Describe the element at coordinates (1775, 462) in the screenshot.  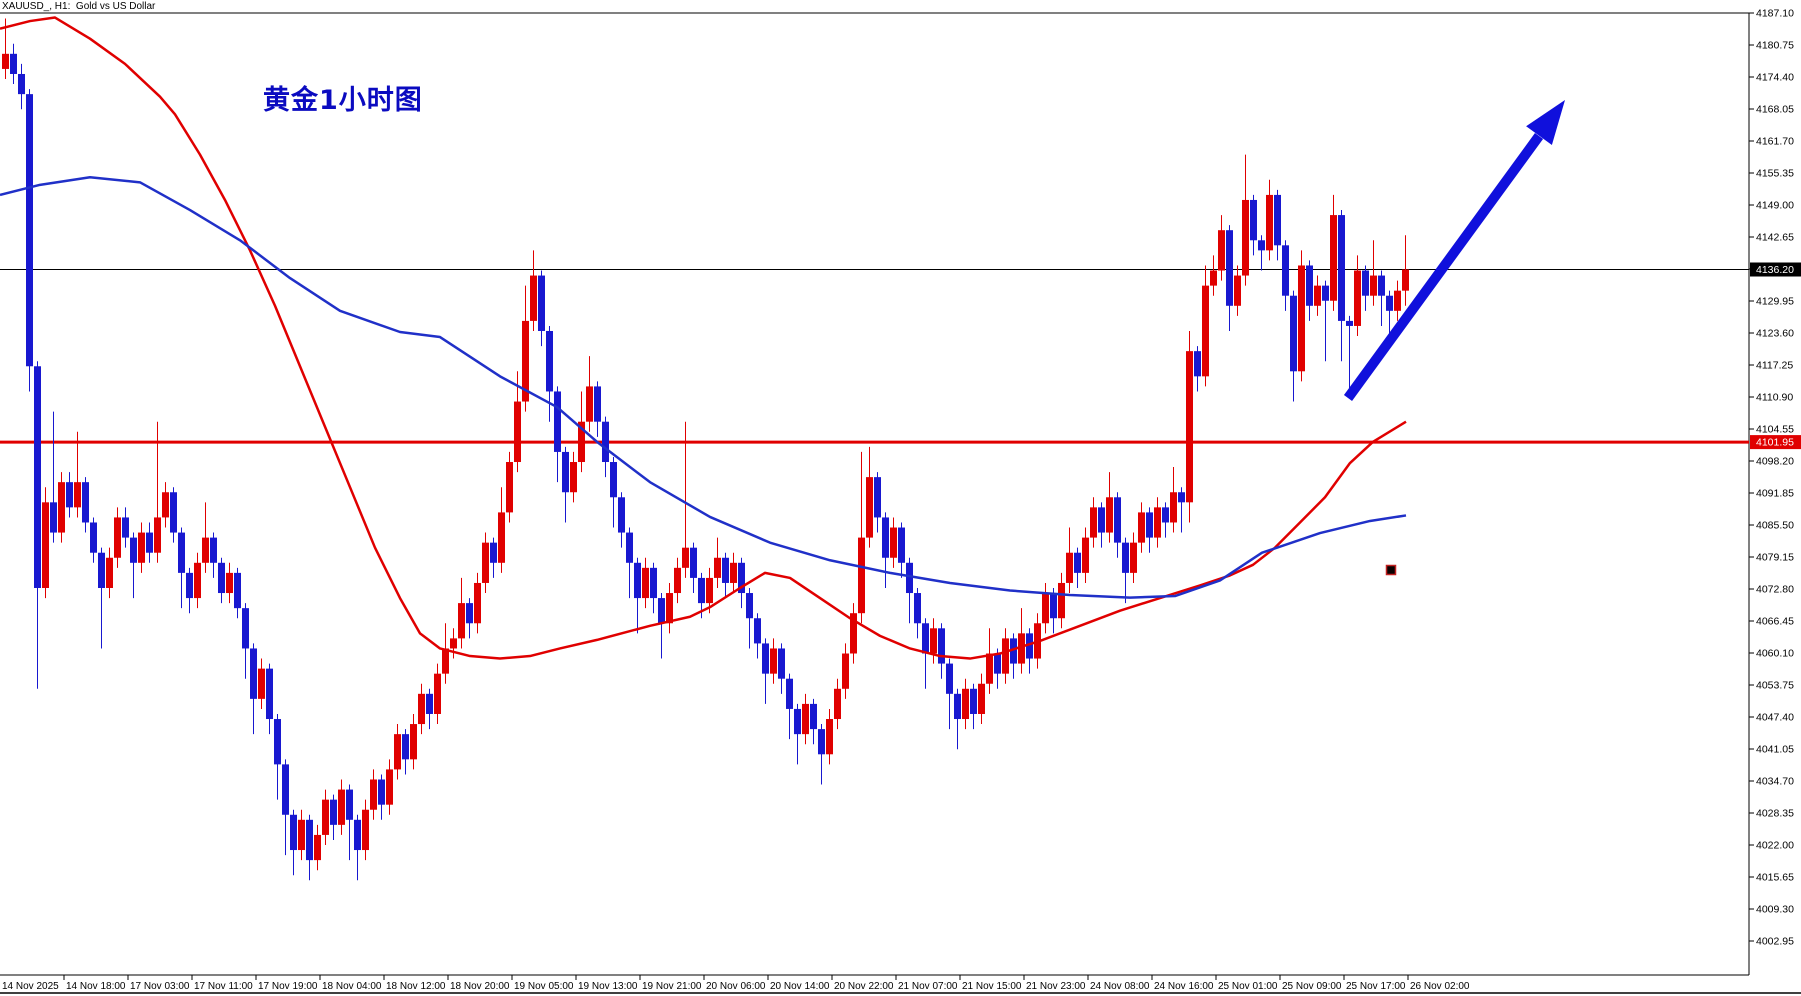
I see `price-tick-label: 4098.20` at that location.